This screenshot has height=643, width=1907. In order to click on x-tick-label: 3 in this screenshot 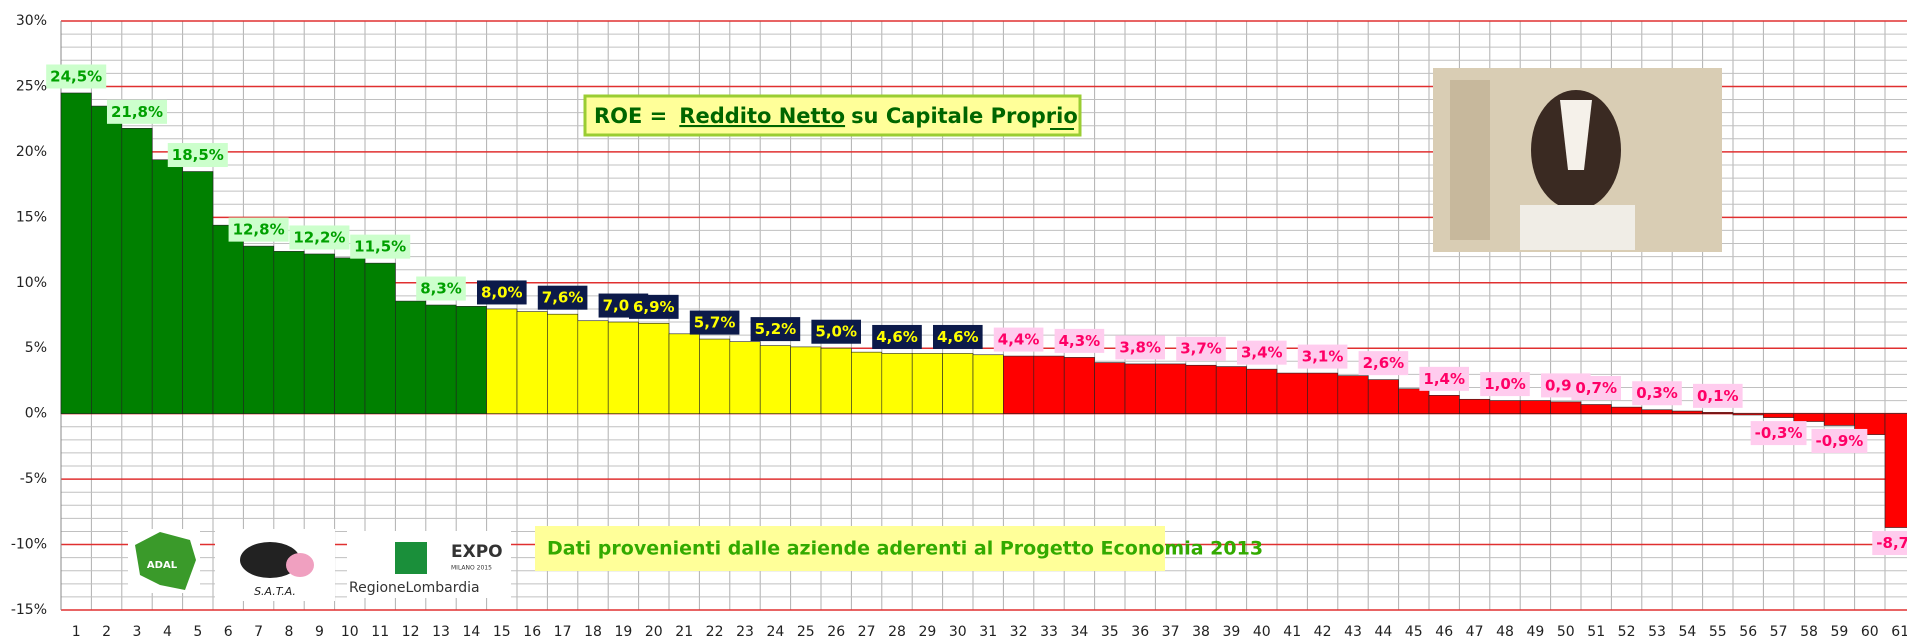, I will do `click(137, 632)`.